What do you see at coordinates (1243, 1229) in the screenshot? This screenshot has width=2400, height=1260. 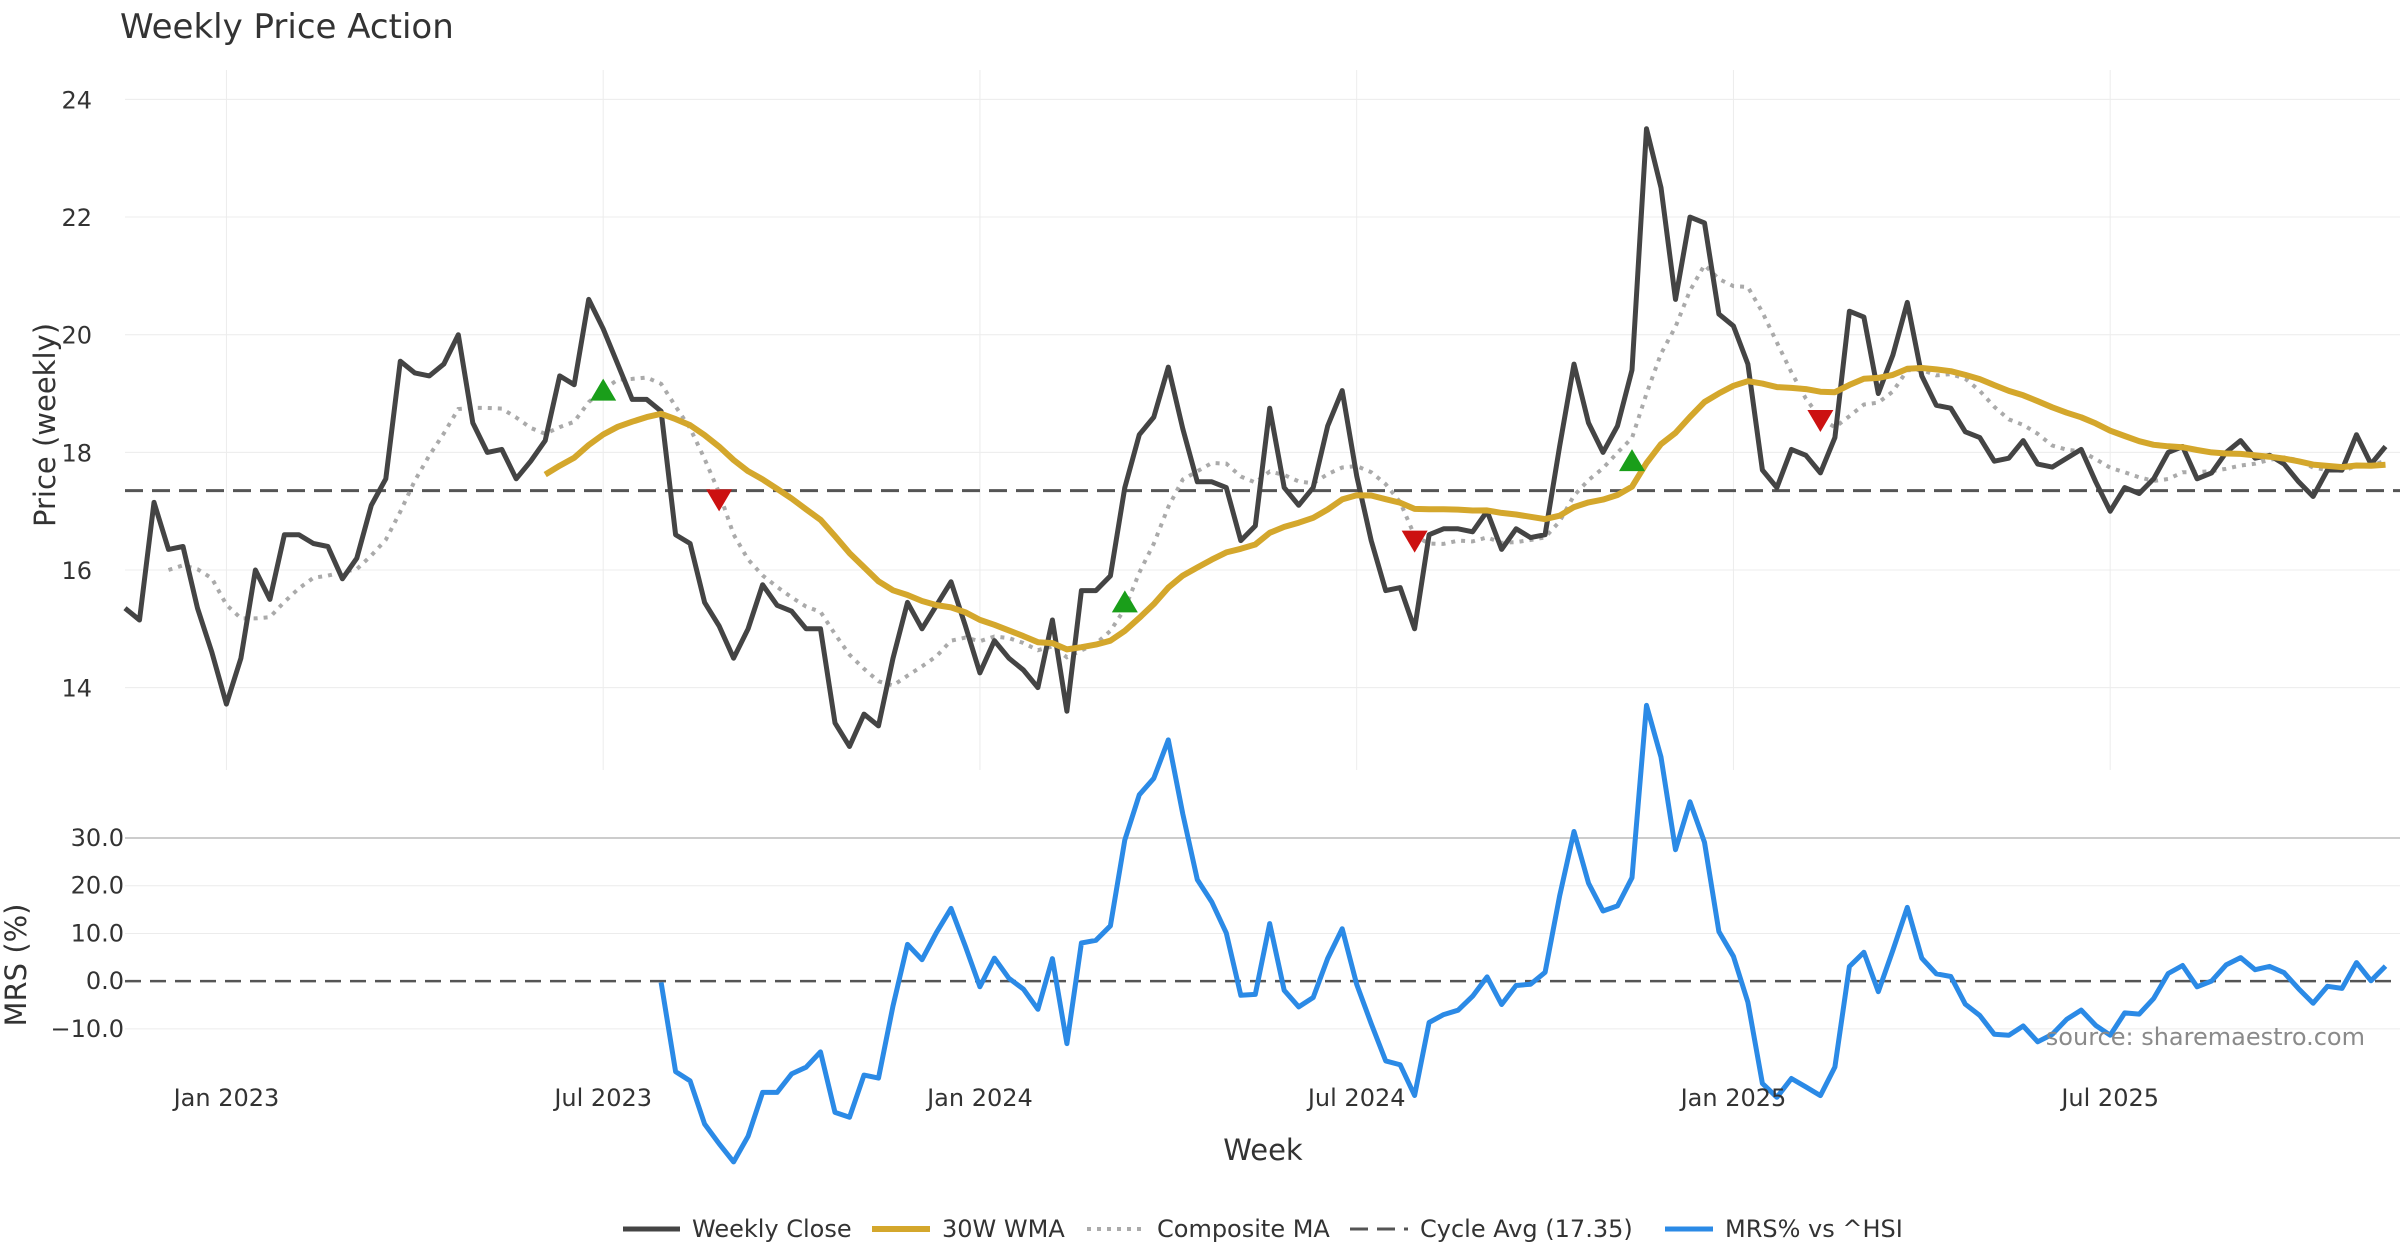 I see `legend-label-composite-ma: Composite MA` at bounding box center [1243, 1229].